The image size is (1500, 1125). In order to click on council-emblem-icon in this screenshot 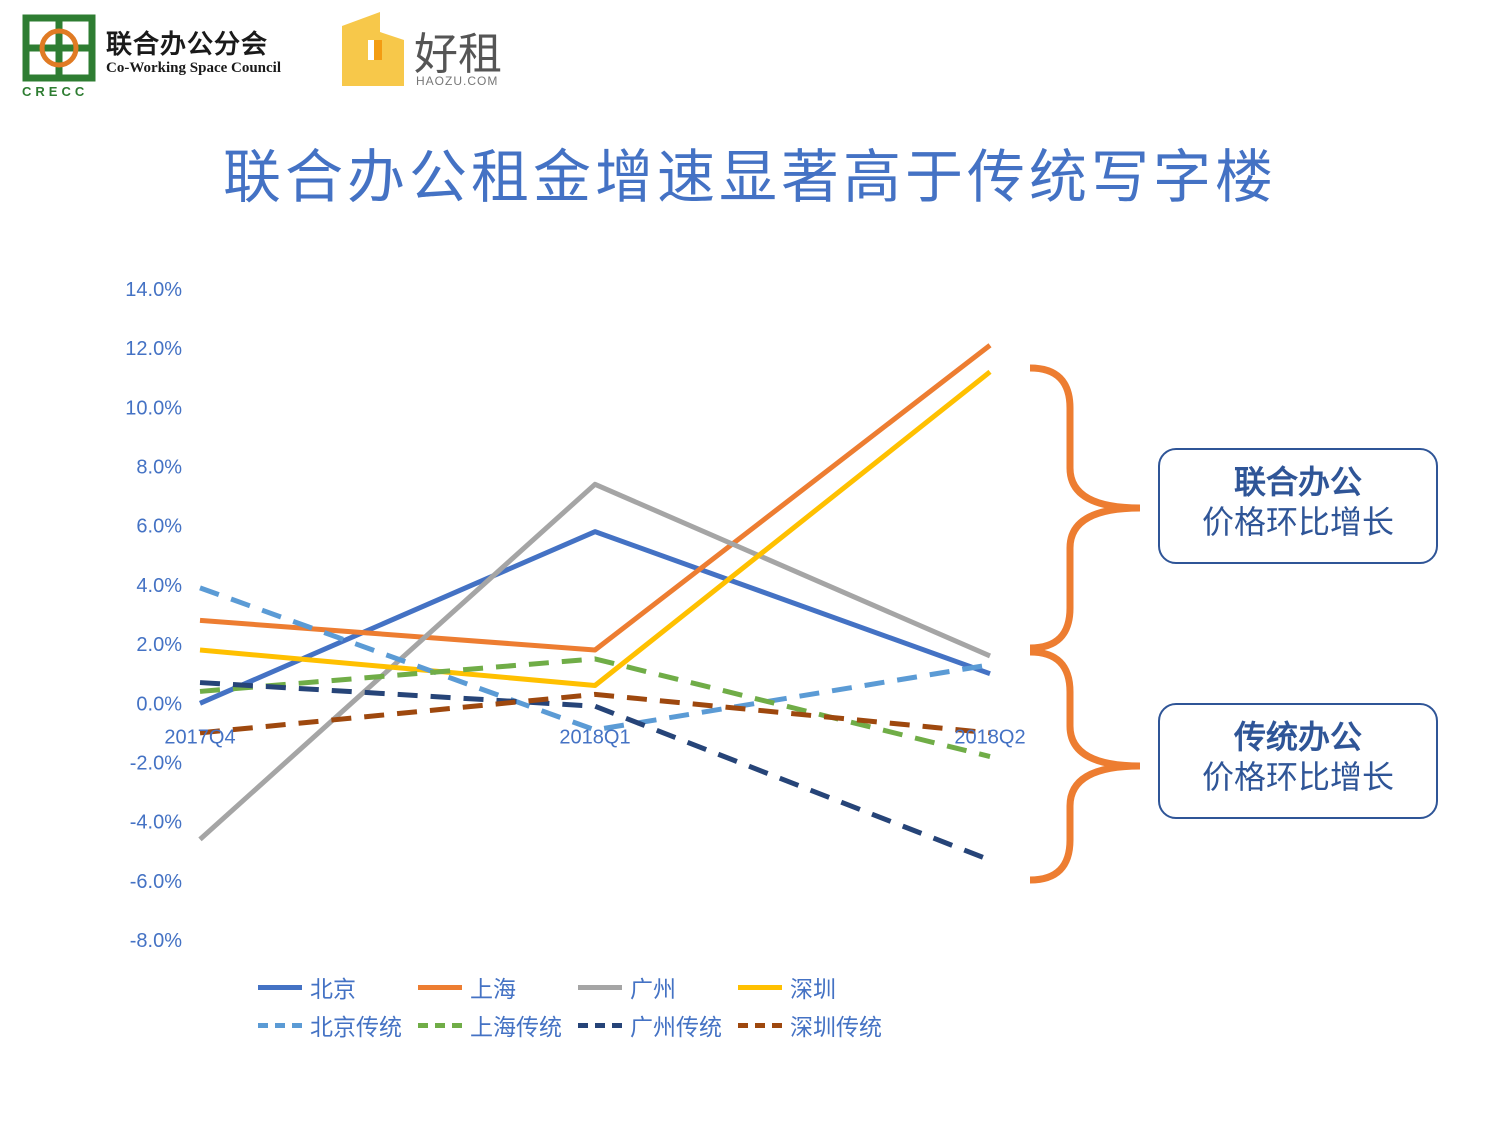, I will do `click(59, 48)`.